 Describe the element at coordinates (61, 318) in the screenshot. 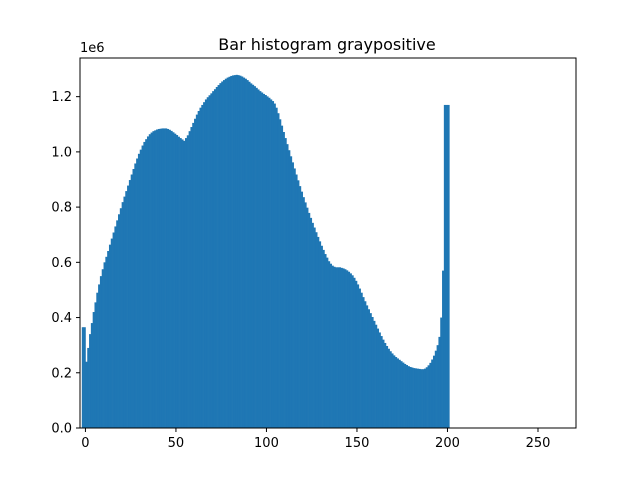

I see `y-tick-label: 0.4` at that location.